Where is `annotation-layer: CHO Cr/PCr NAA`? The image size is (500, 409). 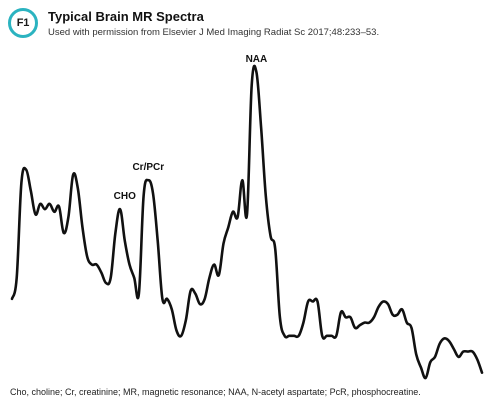
annotation-layer: CHO Cr/PCr NAA is located at coordinates (191, 128).